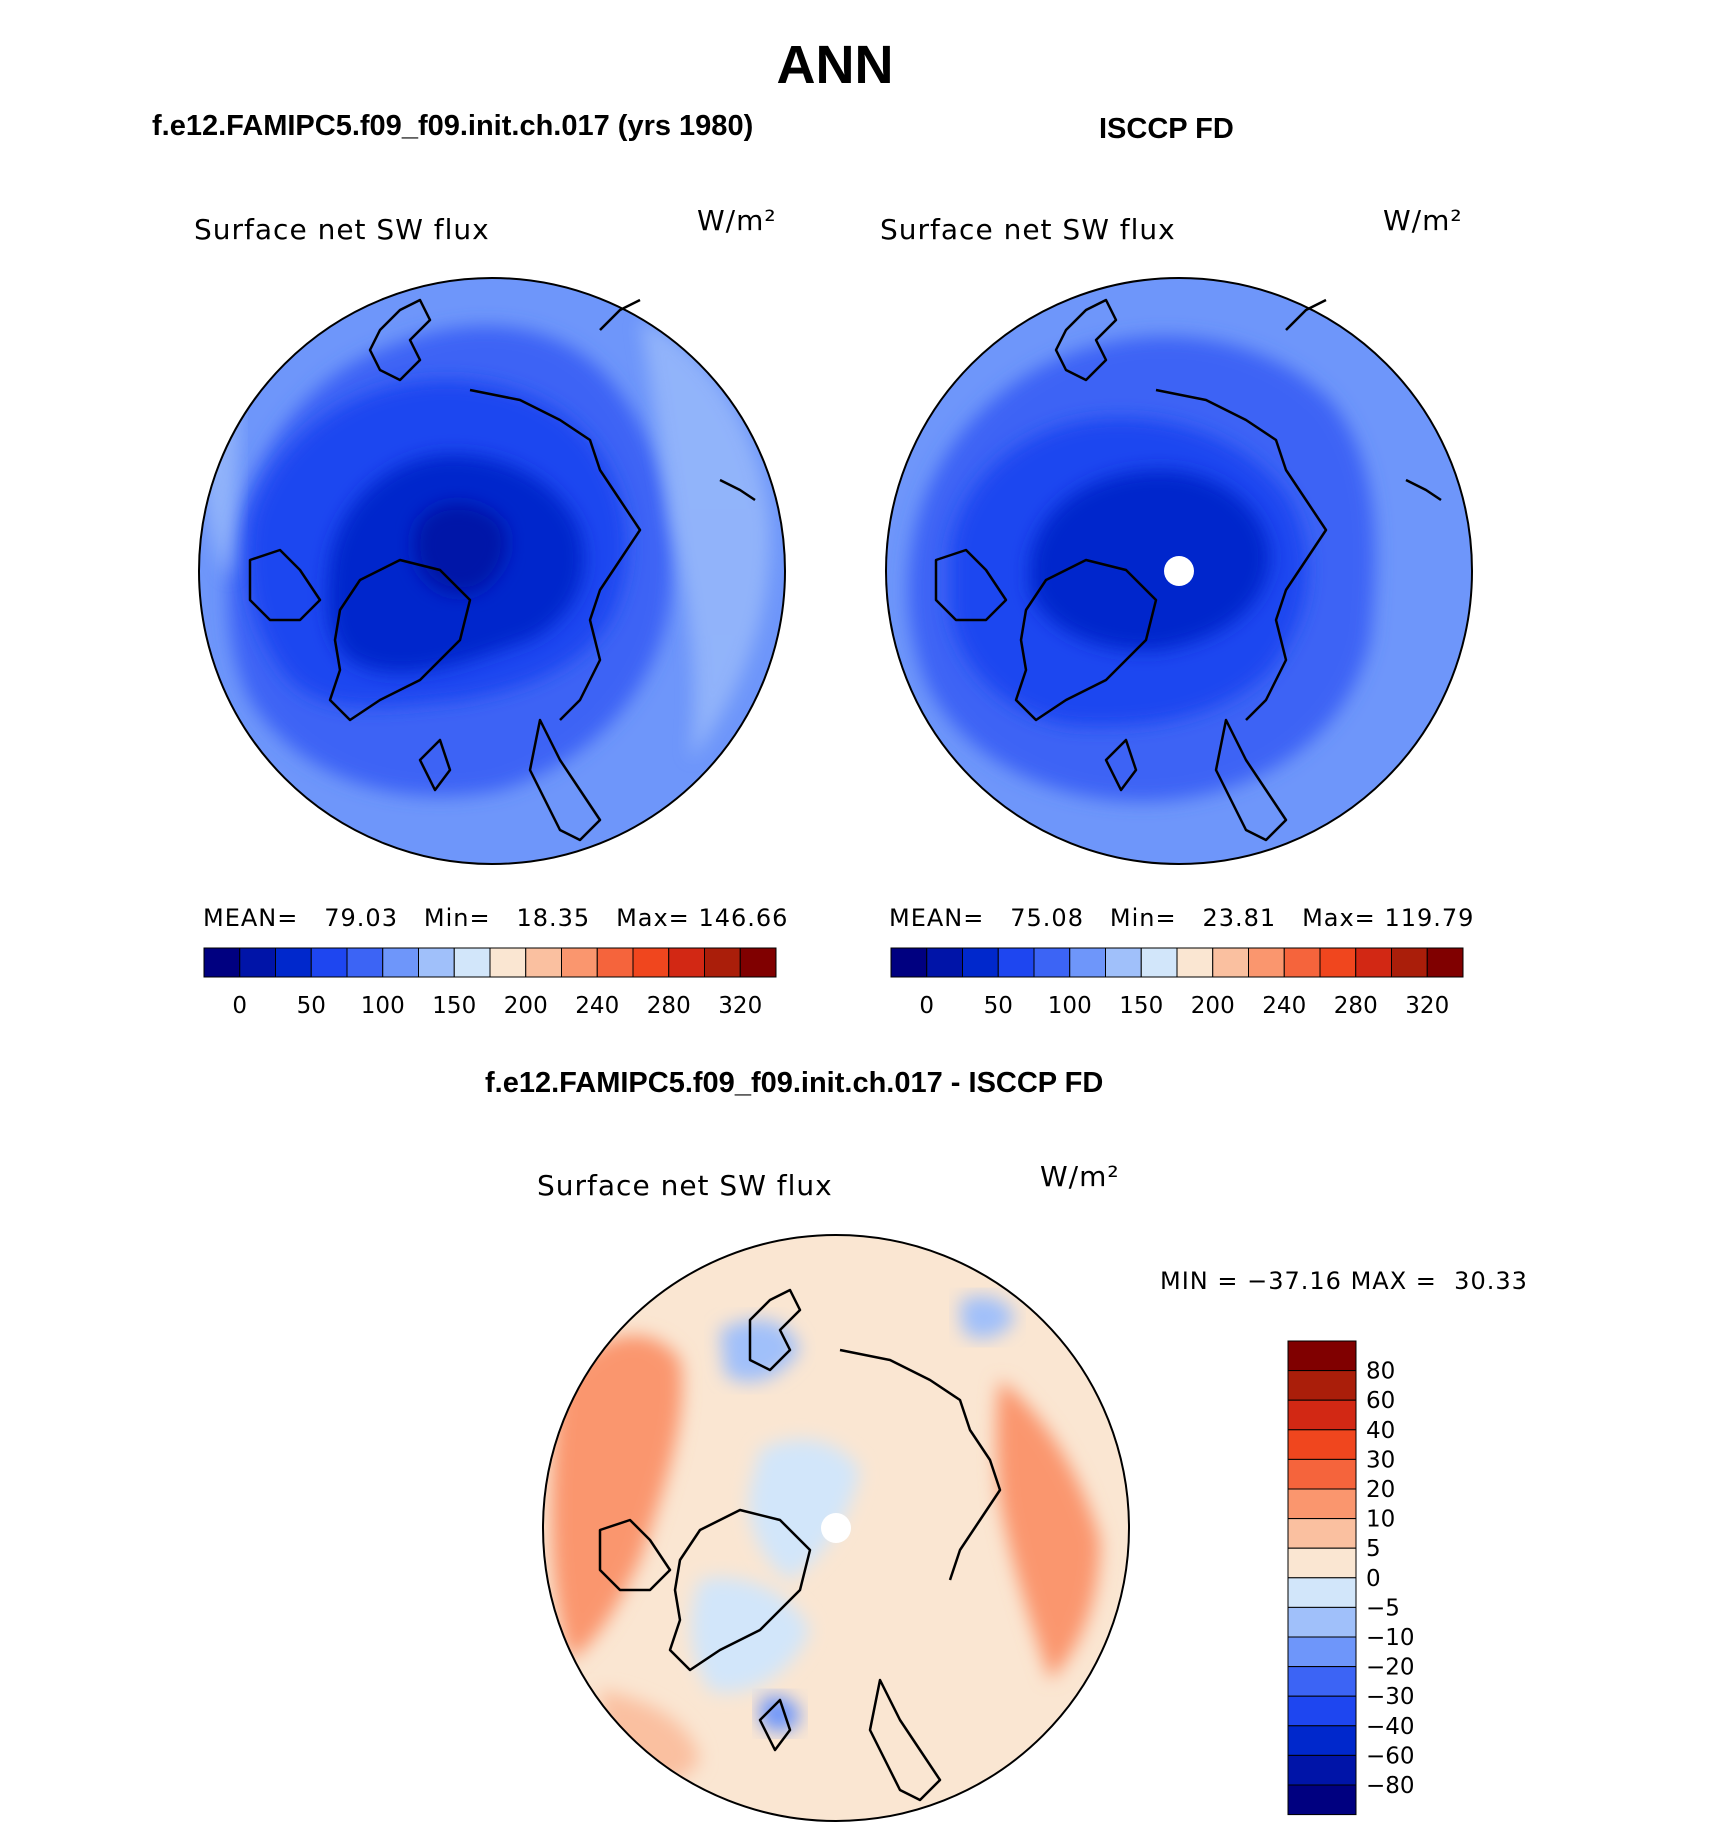 This screenshot has width=1710, height=1840. I want to click on min-label: Min=, so click(457, 918).